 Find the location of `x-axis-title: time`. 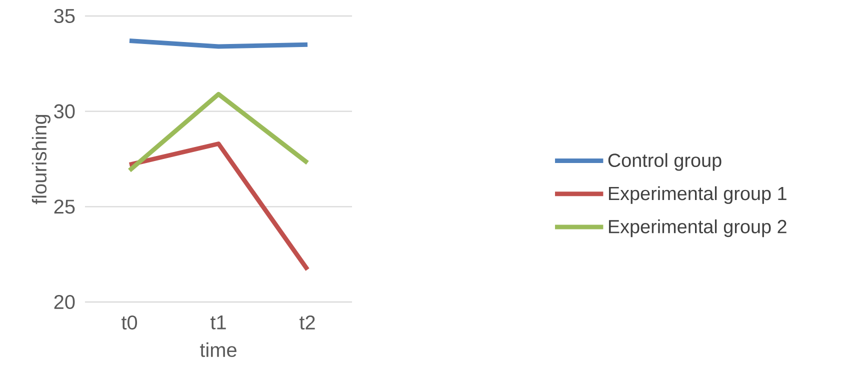

x-axis-title: time is located at coordinates (218, 350).